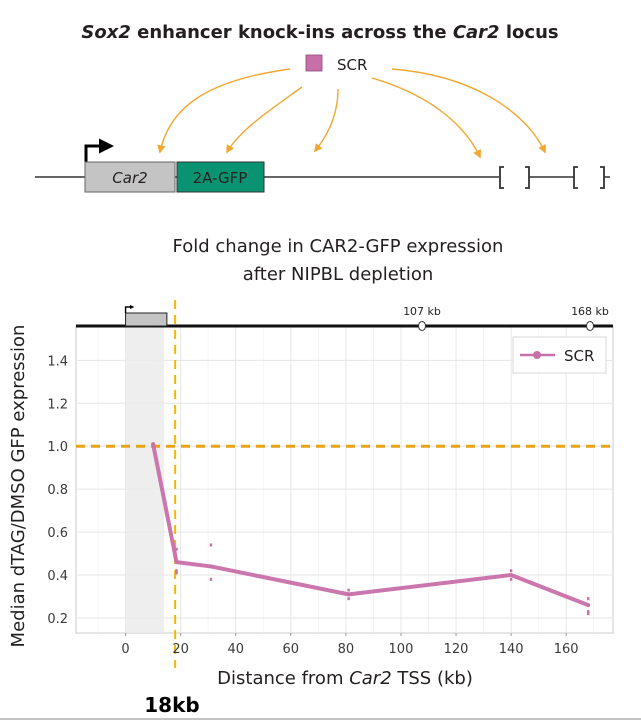 The height and width of the screenshot is (723, 641). I want to click on y-tick-label: 0.6, so click(57, 533).